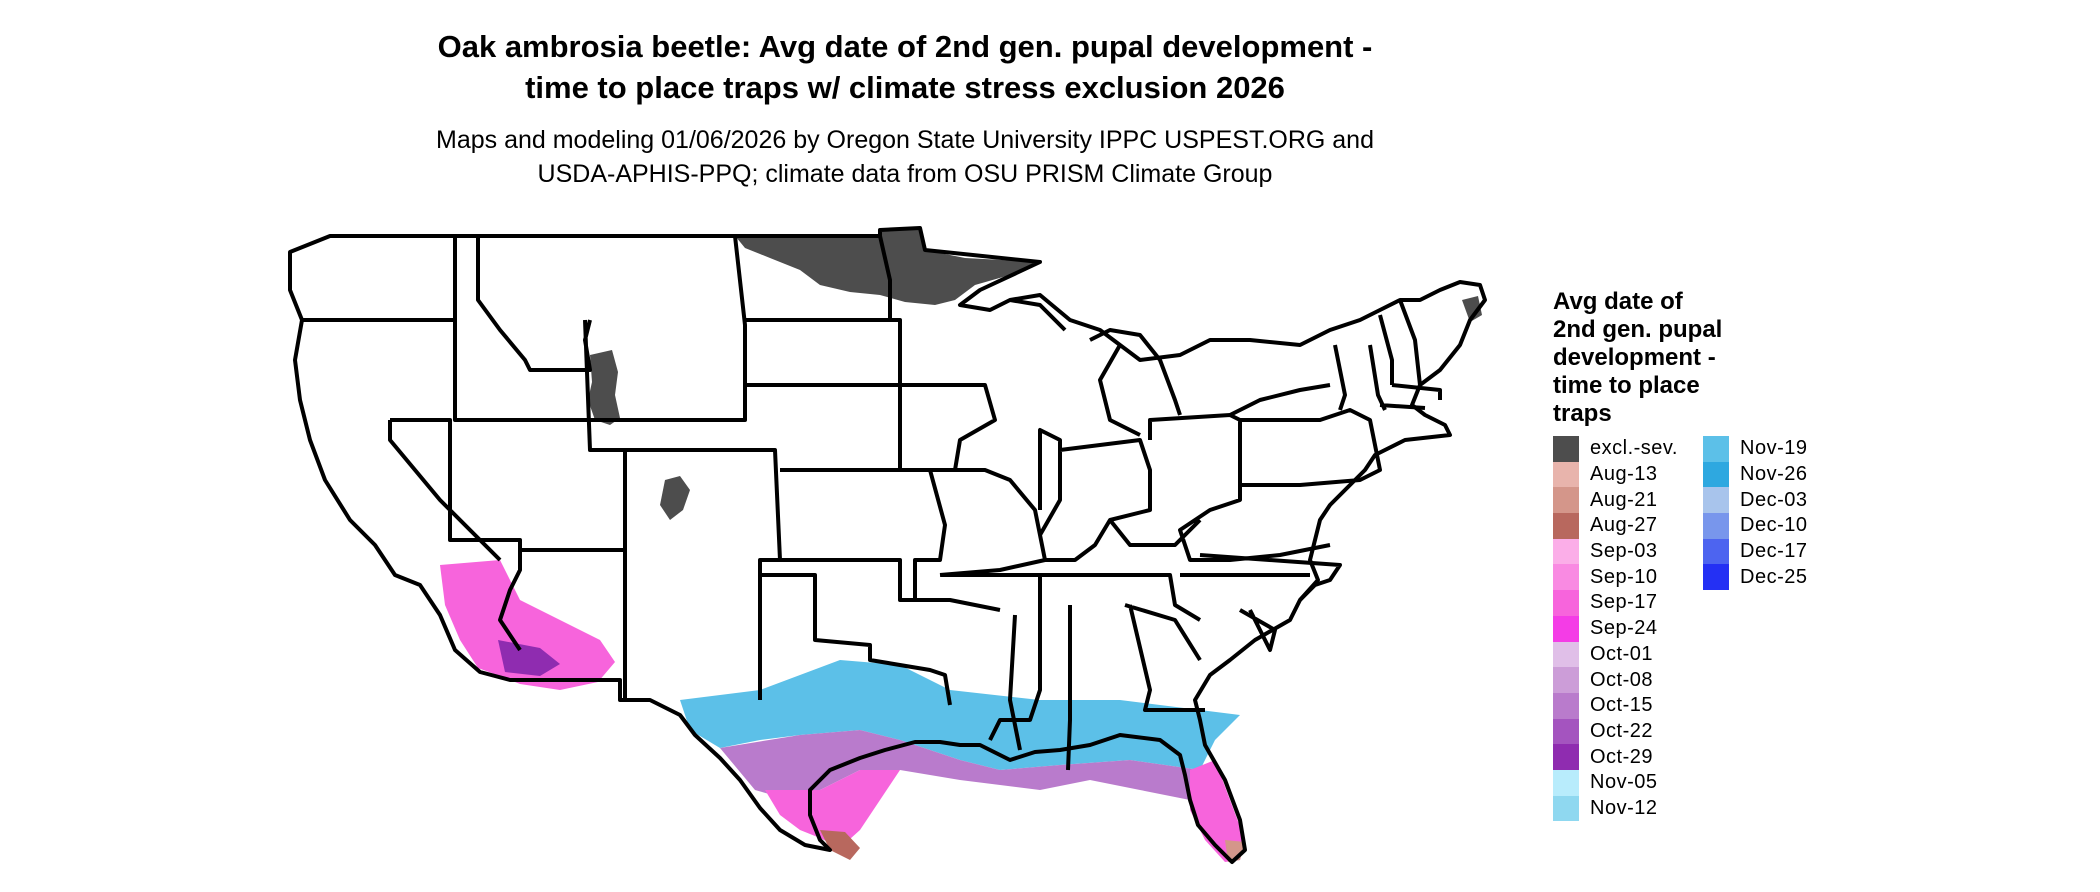  I want to click on great-lakes-outline, so click(1170, 367).